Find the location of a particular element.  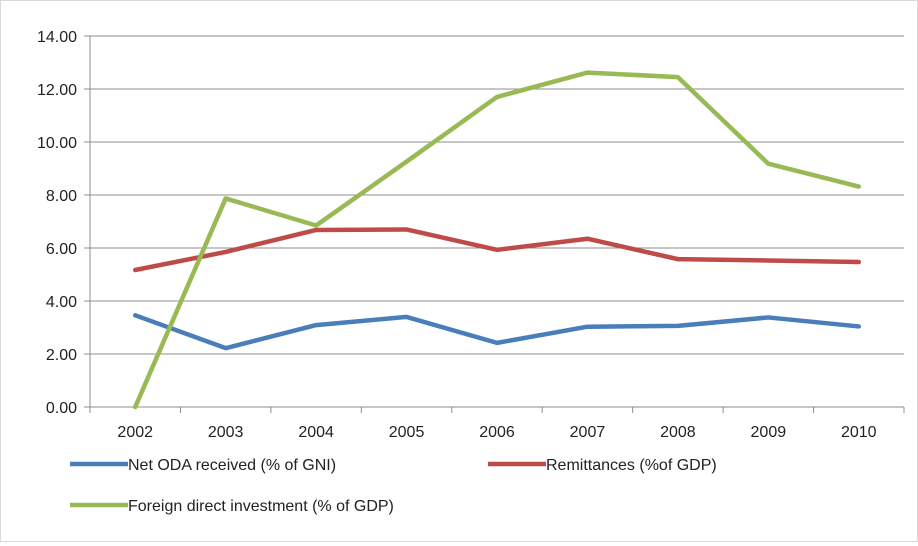

x-tick-label: 2009 is located at coordinates (769, 432).